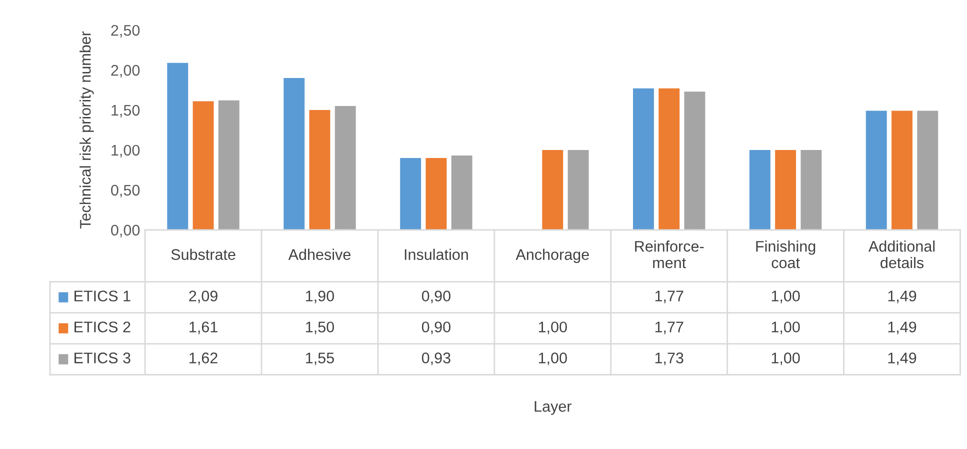 The height and width of the screenshot is (449, 967). I want to click on y-tick-label: 2,00, so click(125, 71).